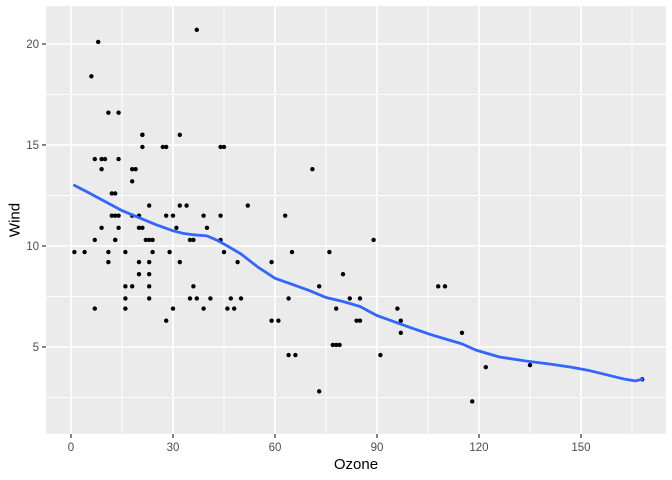  What do you see at coordinates (36, 348) in the screenshot?
I see `y-tick-label: 5` at bounding box center [36, 348].